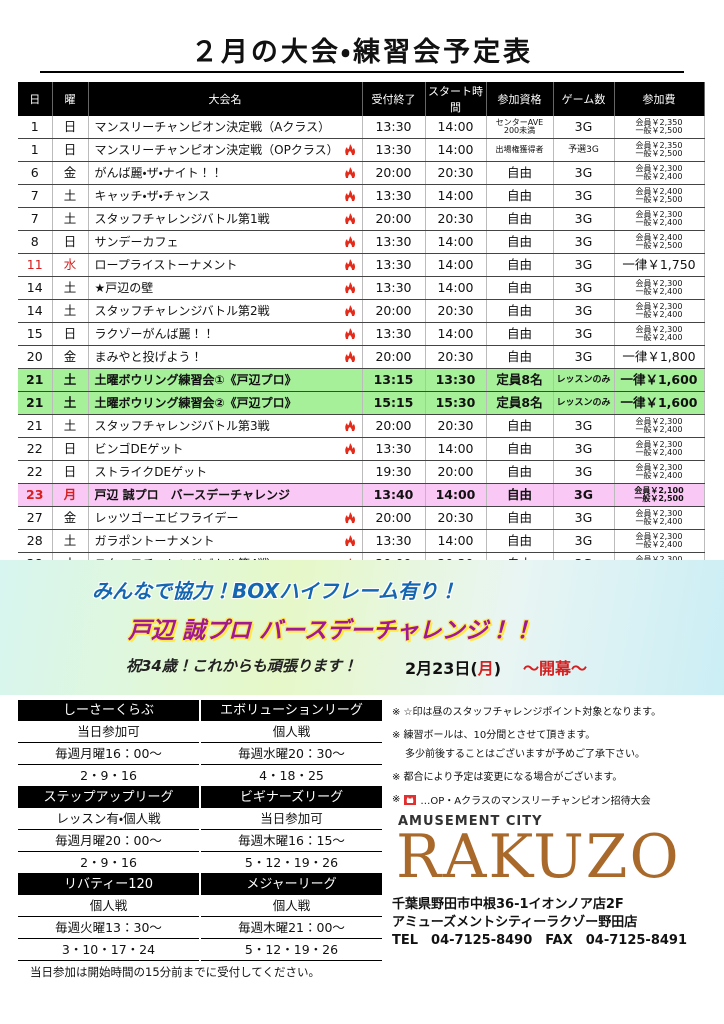 This screenshot has height=1024, width=724. I want to click on entry-time: 19:30, so click(394, 472).